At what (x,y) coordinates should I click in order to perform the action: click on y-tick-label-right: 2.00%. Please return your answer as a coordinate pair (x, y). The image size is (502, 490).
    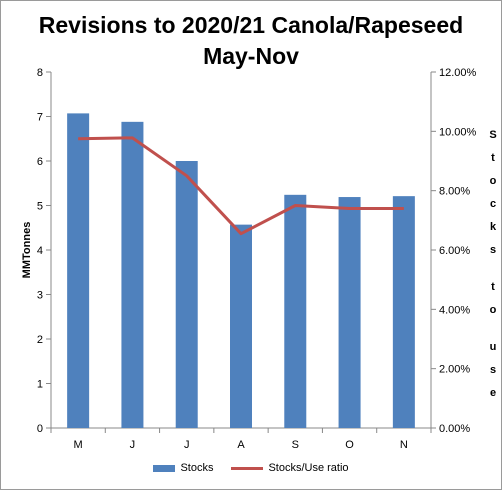
    Looking at the image, I should click on (454, 370).